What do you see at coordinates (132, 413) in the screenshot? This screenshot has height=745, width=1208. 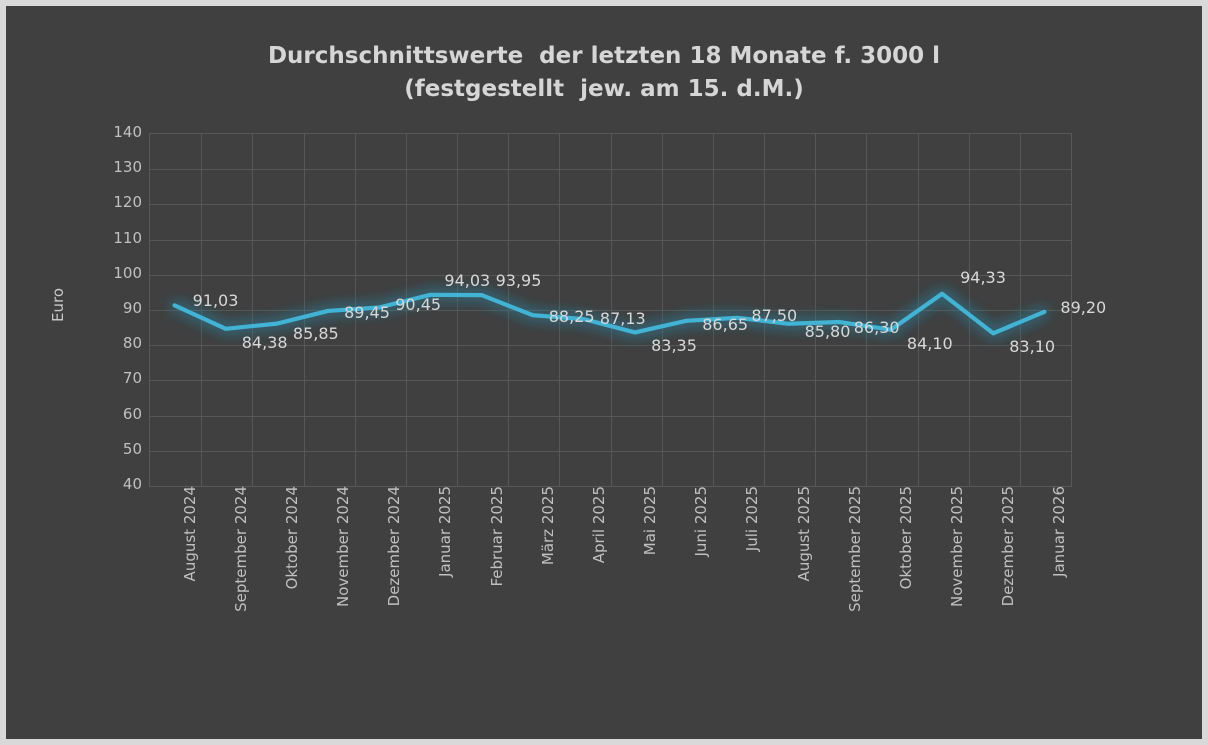 I see `y-axis-tick: 60` at bounding box center [132, 413].